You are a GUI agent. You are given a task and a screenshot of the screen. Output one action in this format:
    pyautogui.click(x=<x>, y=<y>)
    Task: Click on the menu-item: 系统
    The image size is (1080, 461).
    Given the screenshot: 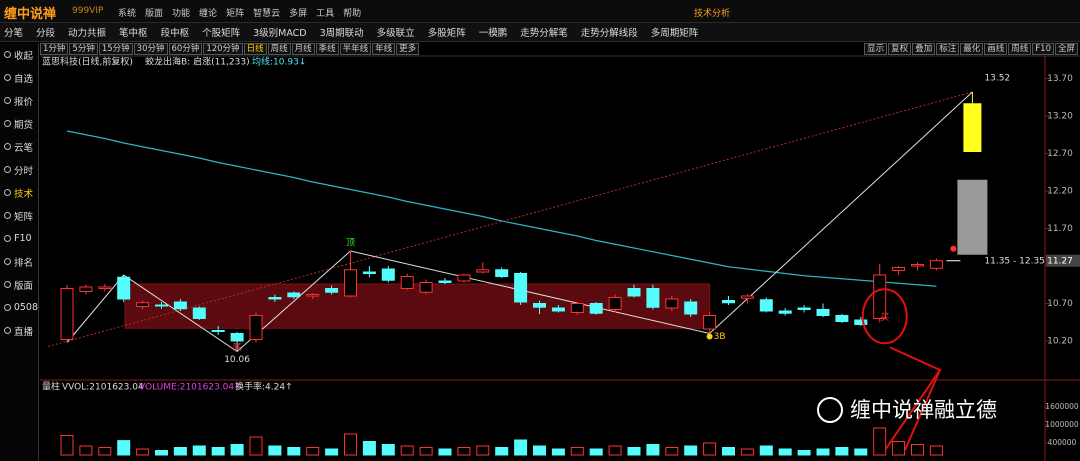 What is the action you would take?
    pyautogui.click(x=127, y=14)
    